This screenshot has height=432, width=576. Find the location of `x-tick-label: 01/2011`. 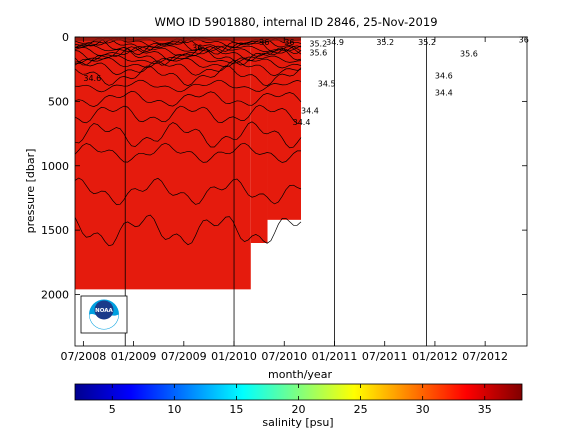

x-tick-label: 01/2011 is located at coordinates (335, 356).